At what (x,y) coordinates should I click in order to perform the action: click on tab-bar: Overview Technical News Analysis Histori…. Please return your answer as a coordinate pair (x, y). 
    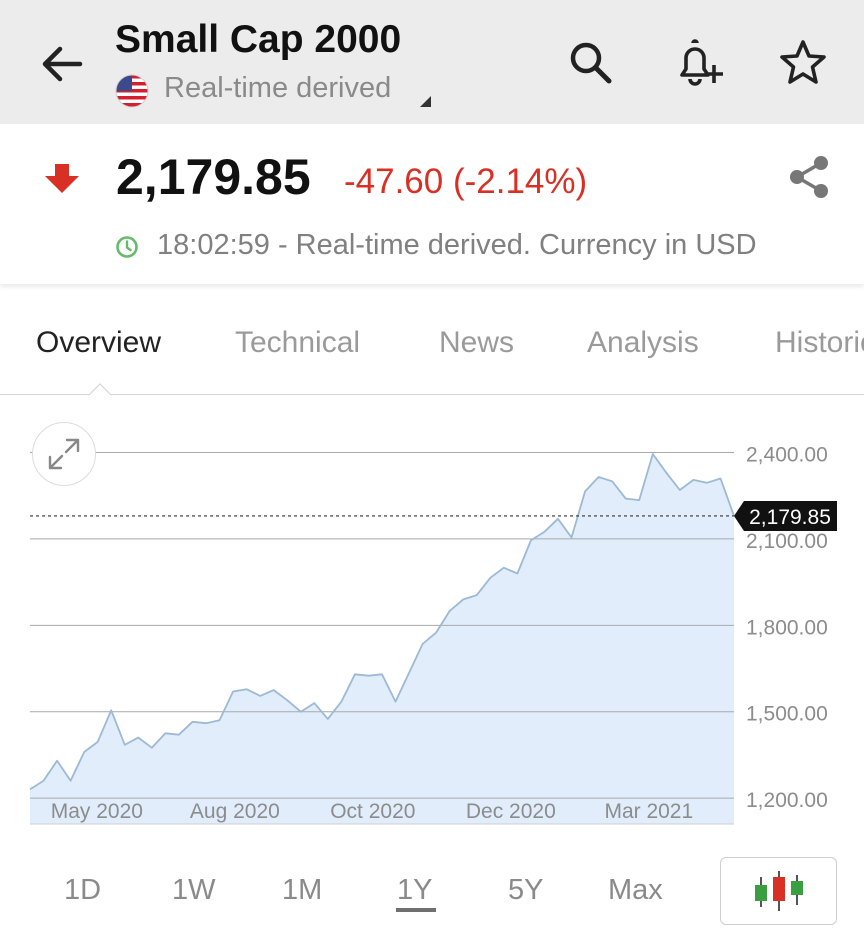
    Looking at the image, I should click on (432, 344).